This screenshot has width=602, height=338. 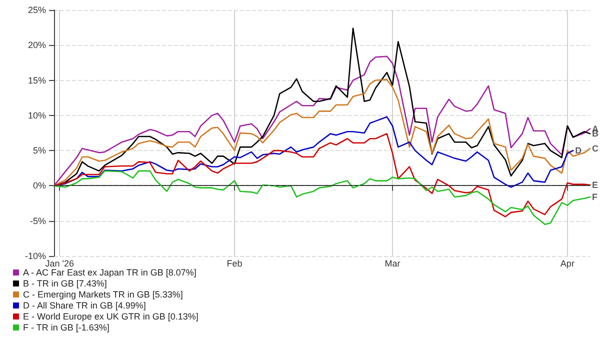 I want to click on annotation: F, so click(x=595, y=197).